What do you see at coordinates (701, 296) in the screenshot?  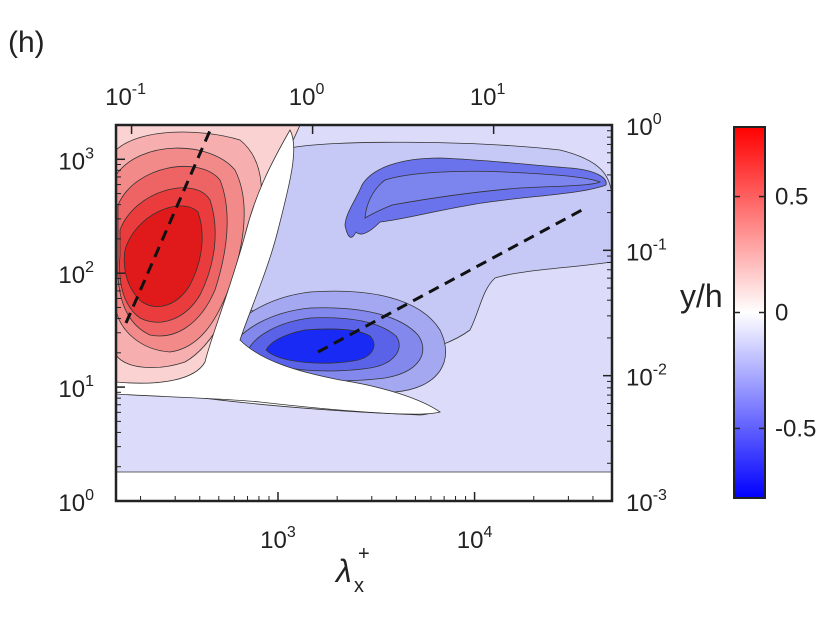 I see `y-axis-right-label: y/h` at bounding box center [701, 296].